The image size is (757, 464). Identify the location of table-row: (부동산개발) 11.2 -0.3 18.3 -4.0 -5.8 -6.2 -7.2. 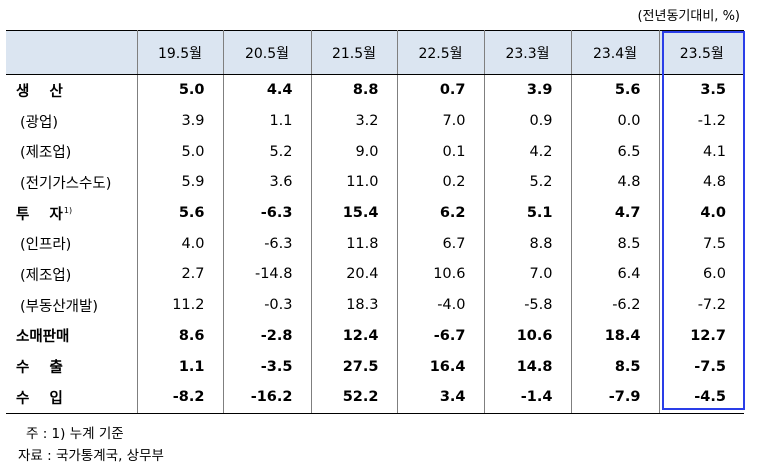
(375, 305).